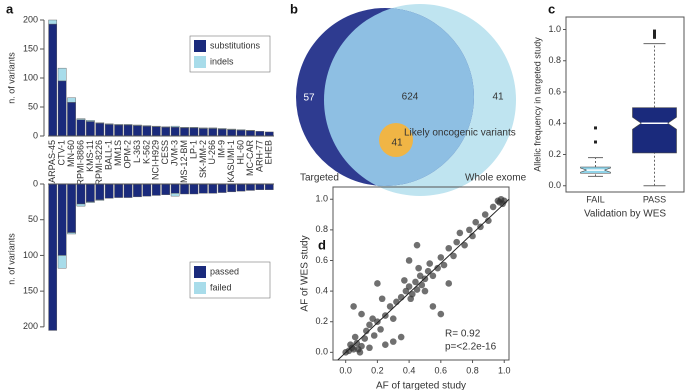  Describe the element at coordinates (71, 153) in the screenshot. I see `x-tick-label: MN-60` at that location.